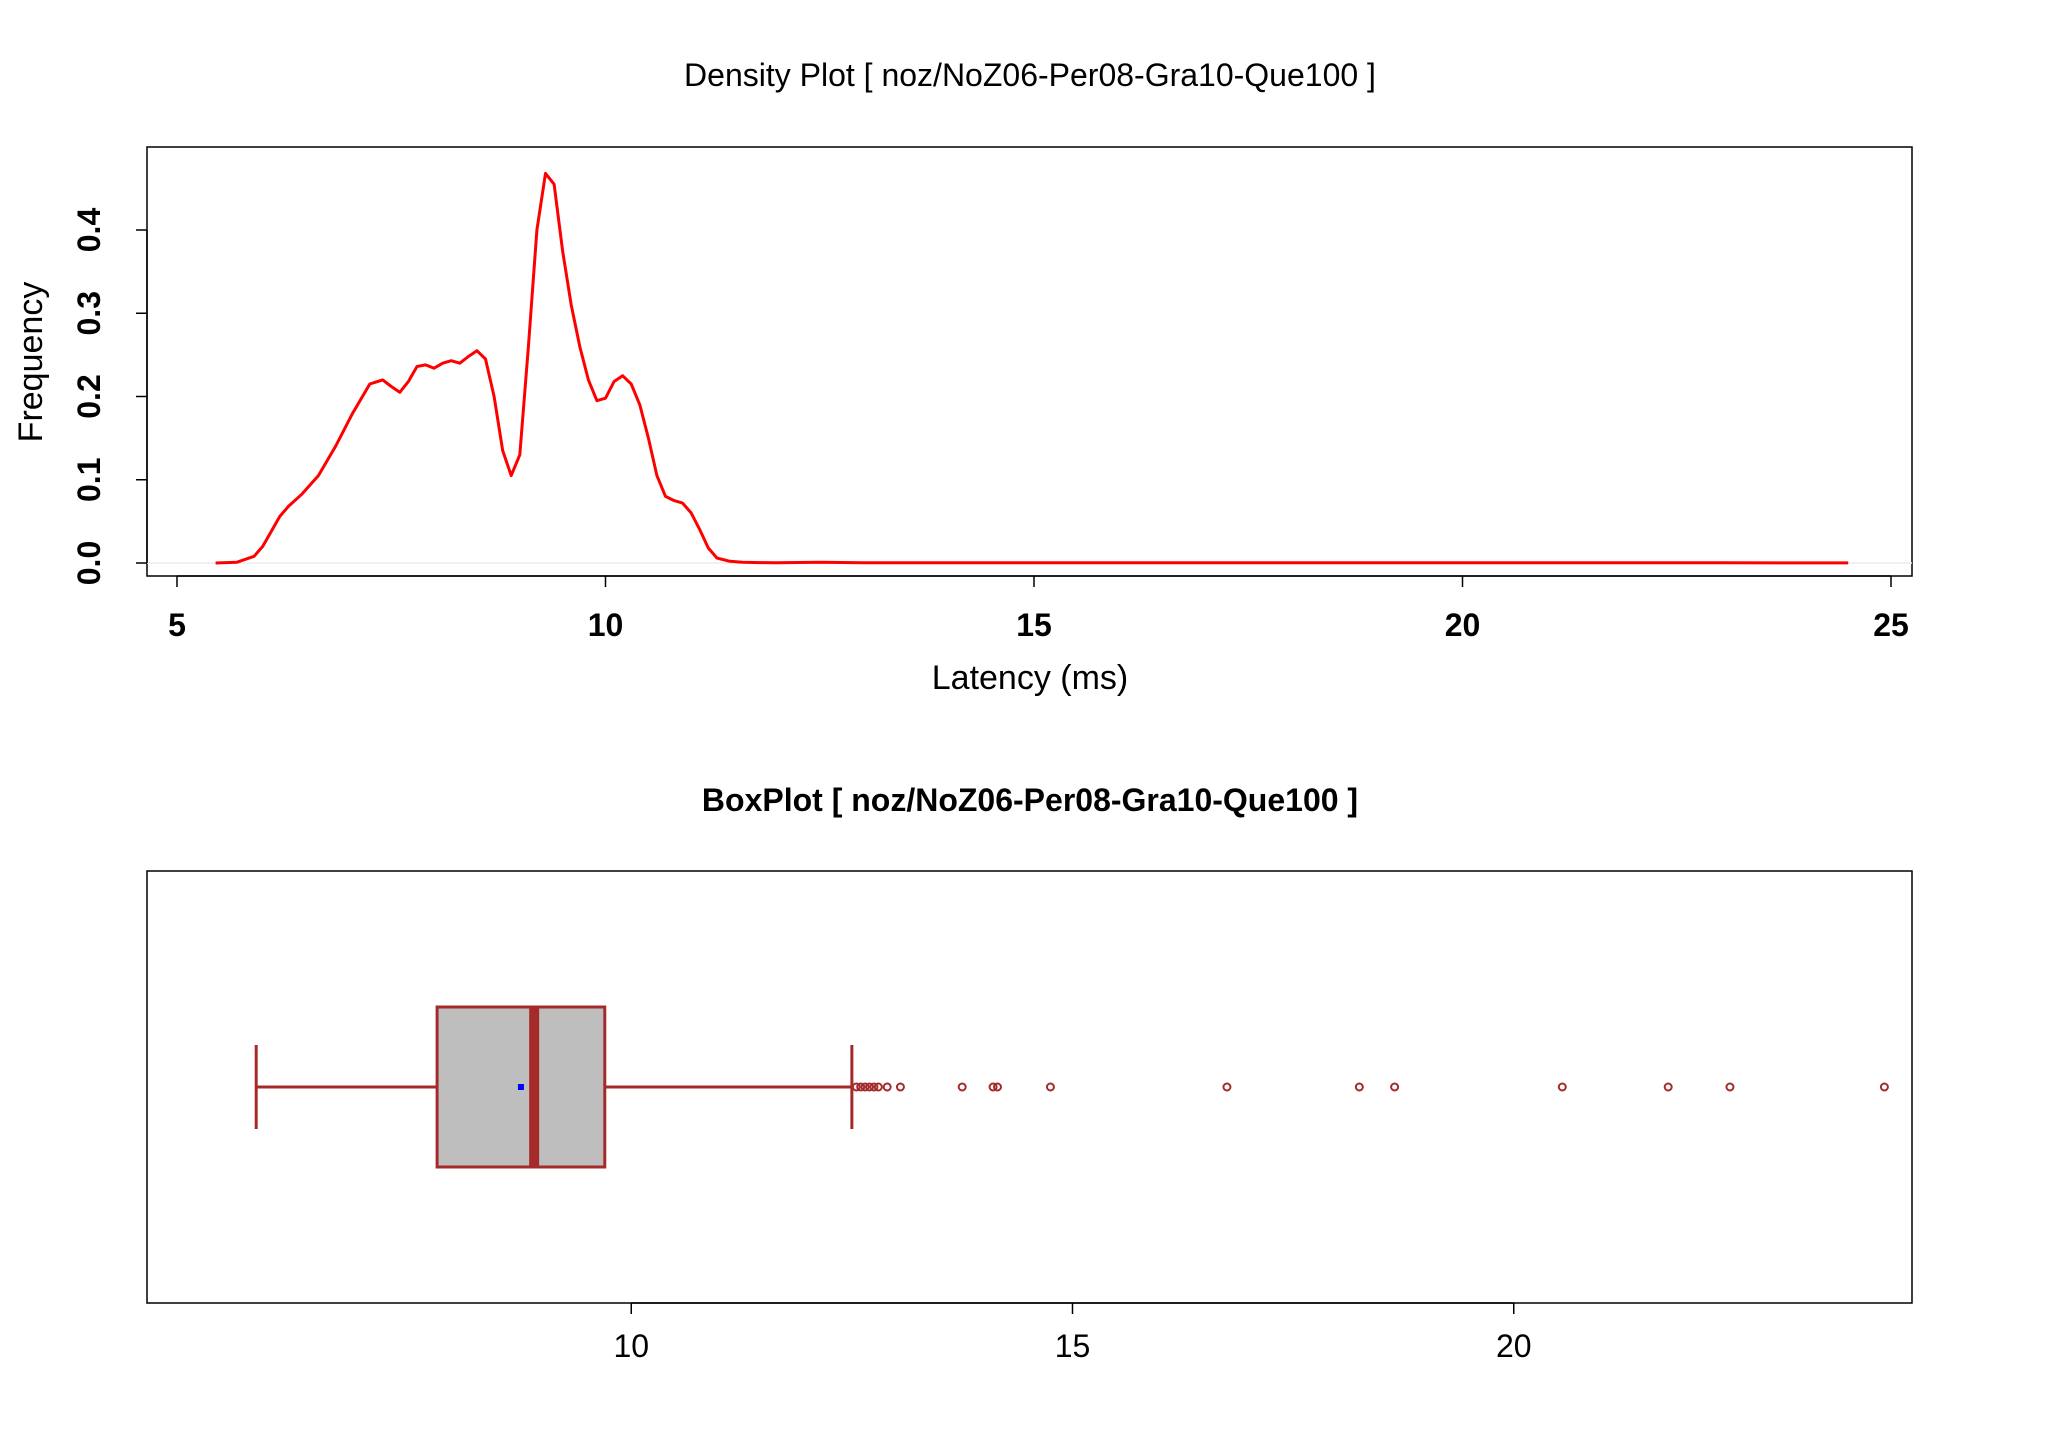  What do you see at coordinates (1891, 625) in the screenshot?
I see `density-x-tick-label: 25` at bounding box center [1891, 625].